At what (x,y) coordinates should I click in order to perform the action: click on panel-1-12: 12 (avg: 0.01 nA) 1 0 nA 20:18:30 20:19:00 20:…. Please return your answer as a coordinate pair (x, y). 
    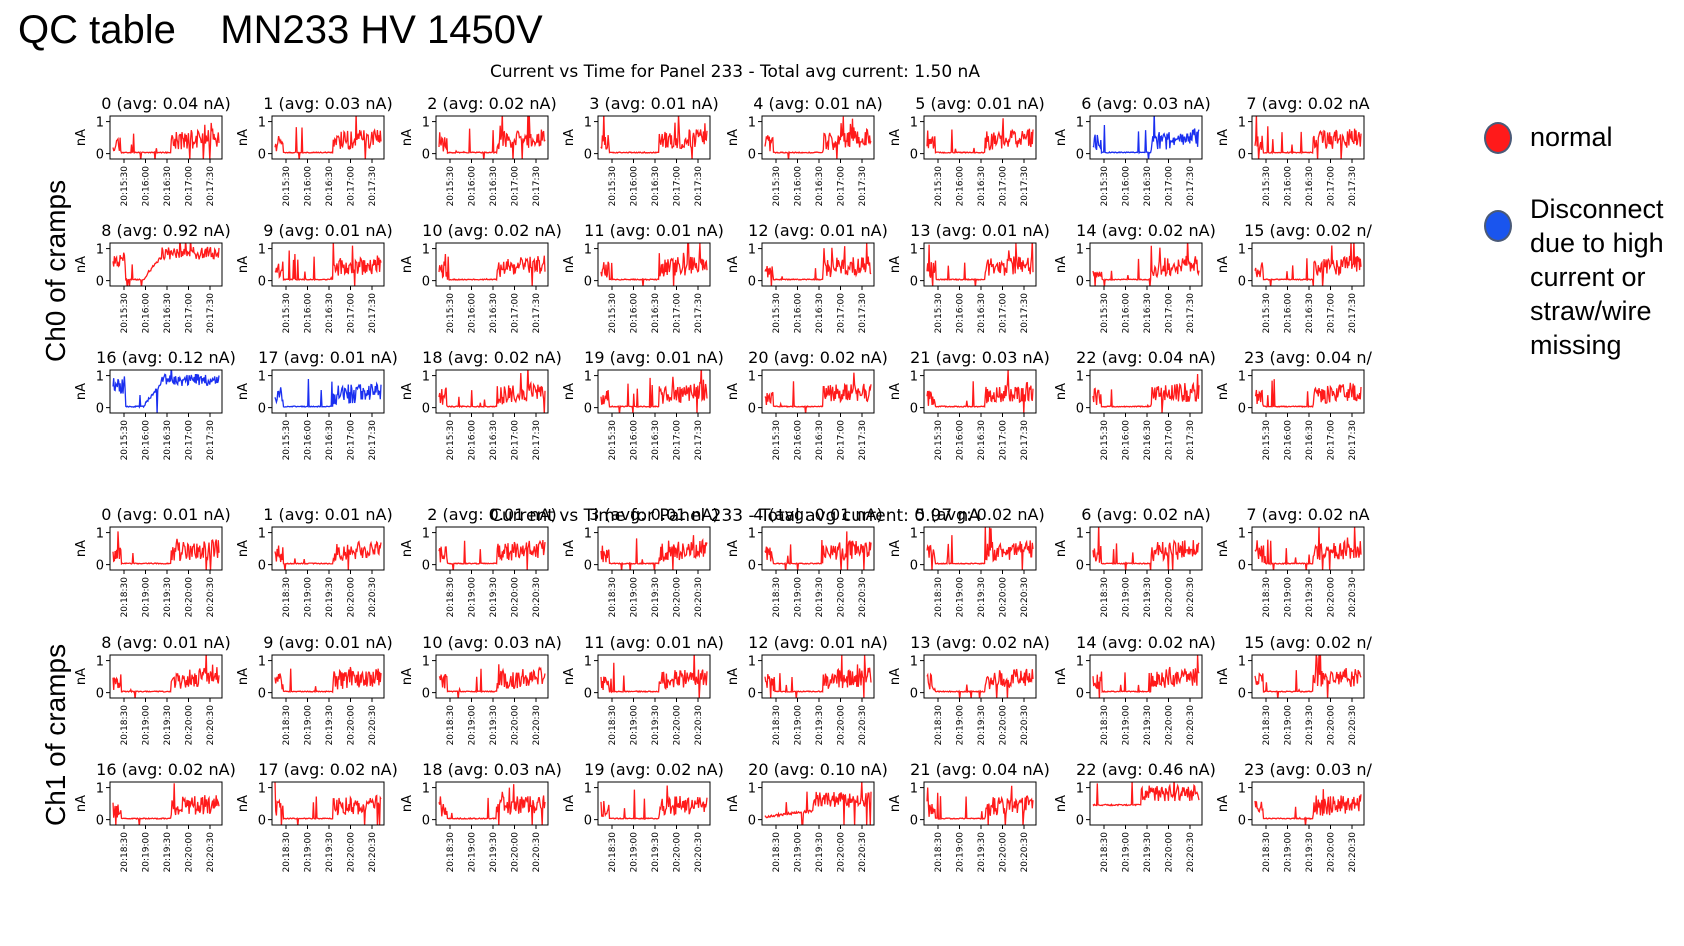
    Looking at the image, I should click on (807, 689).